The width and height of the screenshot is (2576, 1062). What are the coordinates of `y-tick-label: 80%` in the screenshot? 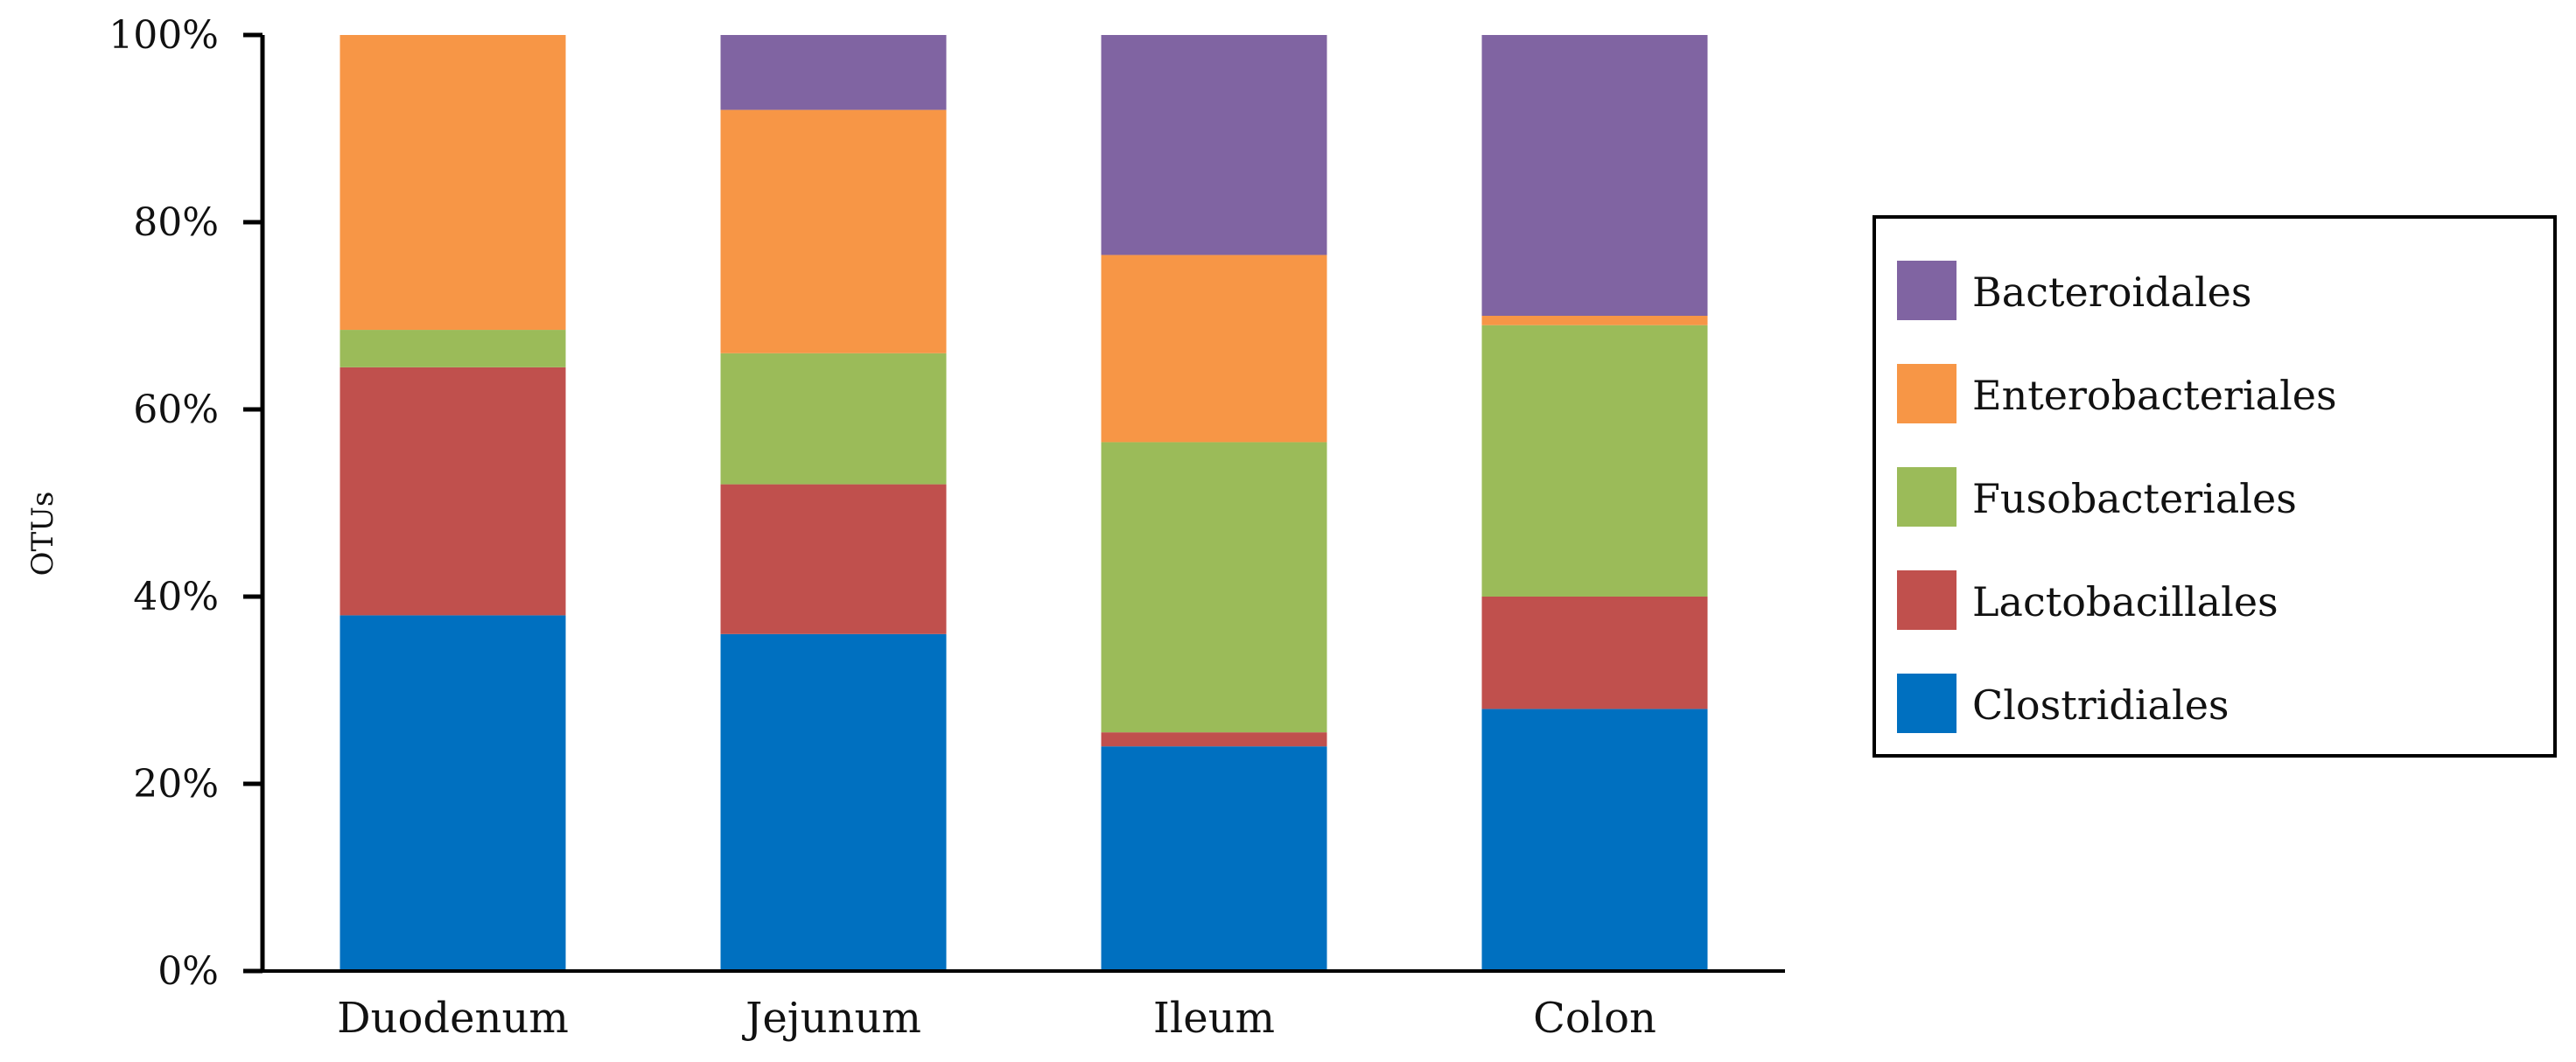 It's located at (176, 222).